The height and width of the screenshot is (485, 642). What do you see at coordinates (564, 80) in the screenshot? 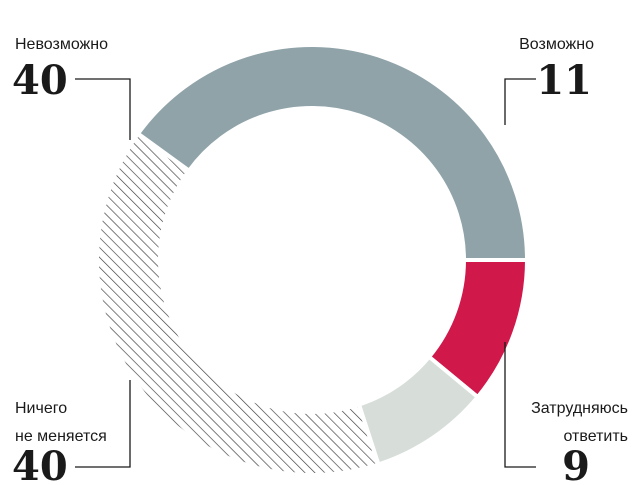
I see `slice-value-possible: 11` at bounding box center [564, 80].